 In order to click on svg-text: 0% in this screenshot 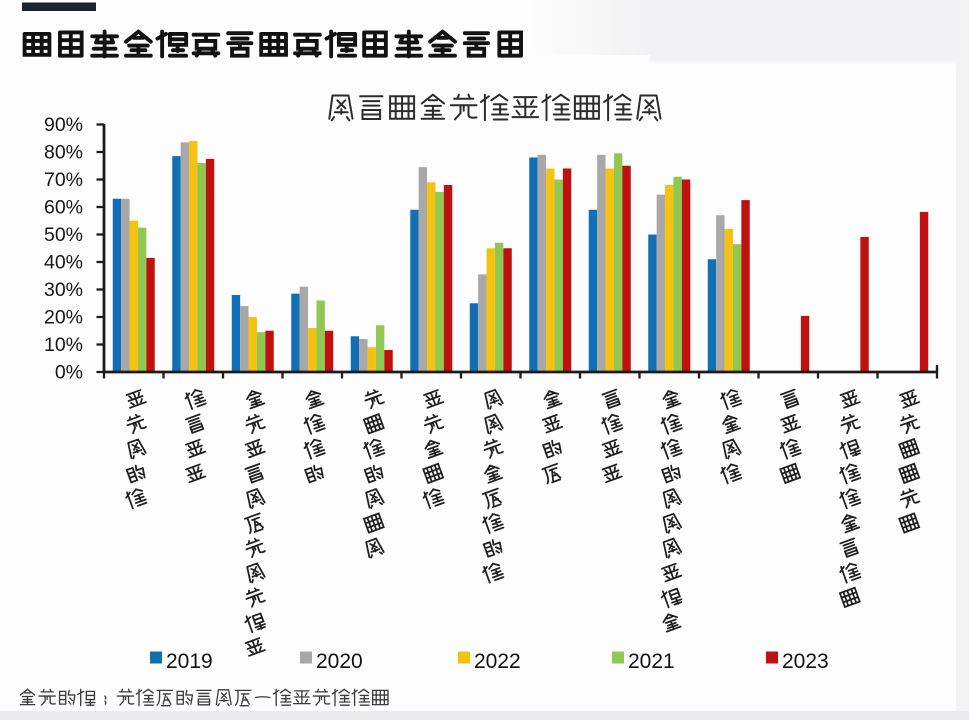, I will do `click(69, 373)`.